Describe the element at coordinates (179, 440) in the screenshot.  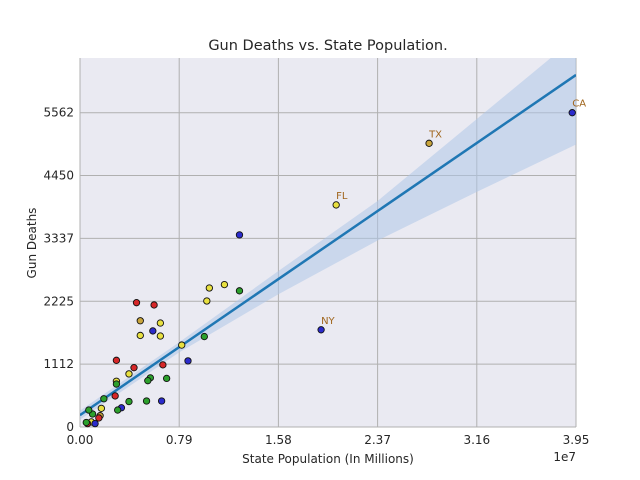
I see `x-tick-label: 0.79` at that location.